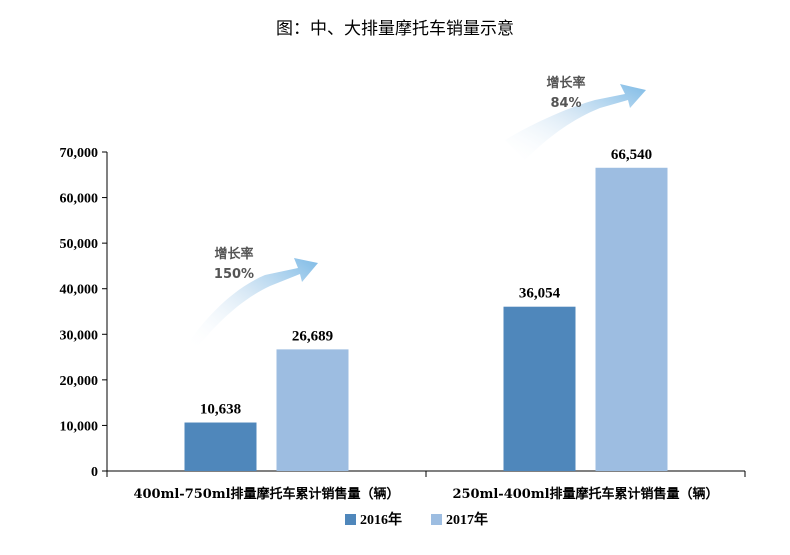  Describe the element at coordinates (79, 244) in the screenshot. I see `y-tick-label: 50,000` at that location.